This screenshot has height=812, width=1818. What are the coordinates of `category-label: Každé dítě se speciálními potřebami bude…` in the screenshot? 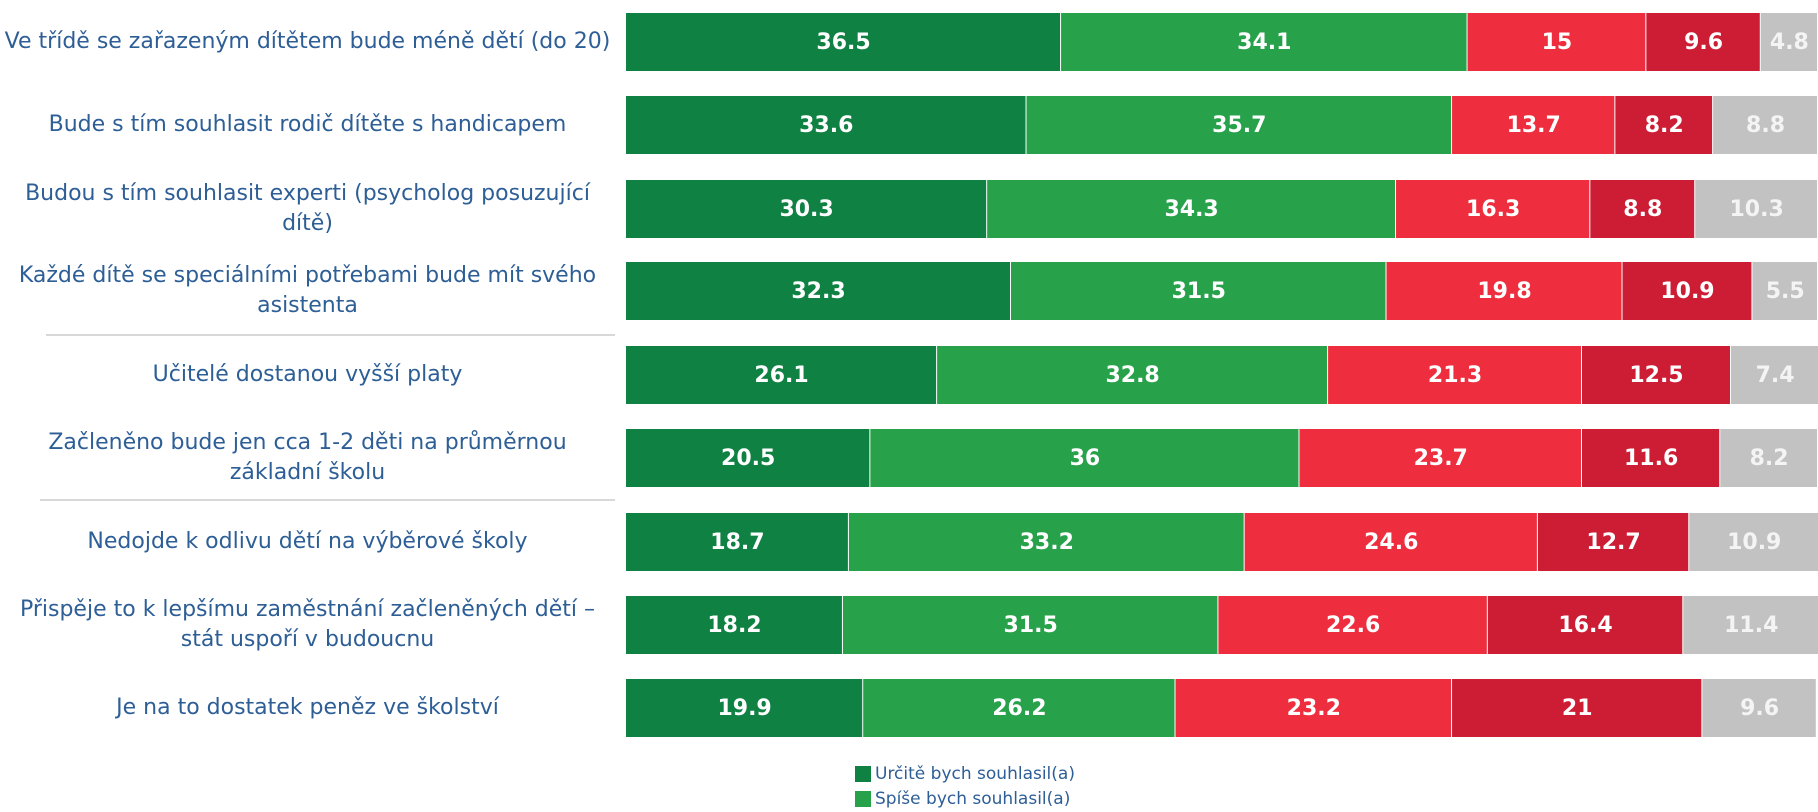 It's located at (307, 290).